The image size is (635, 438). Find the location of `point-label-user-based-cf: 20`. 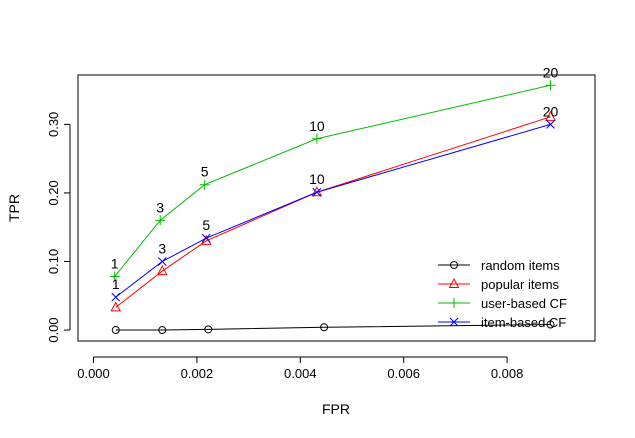

point-label-user-based-cf: 20 is located at coordinates (551, 72).